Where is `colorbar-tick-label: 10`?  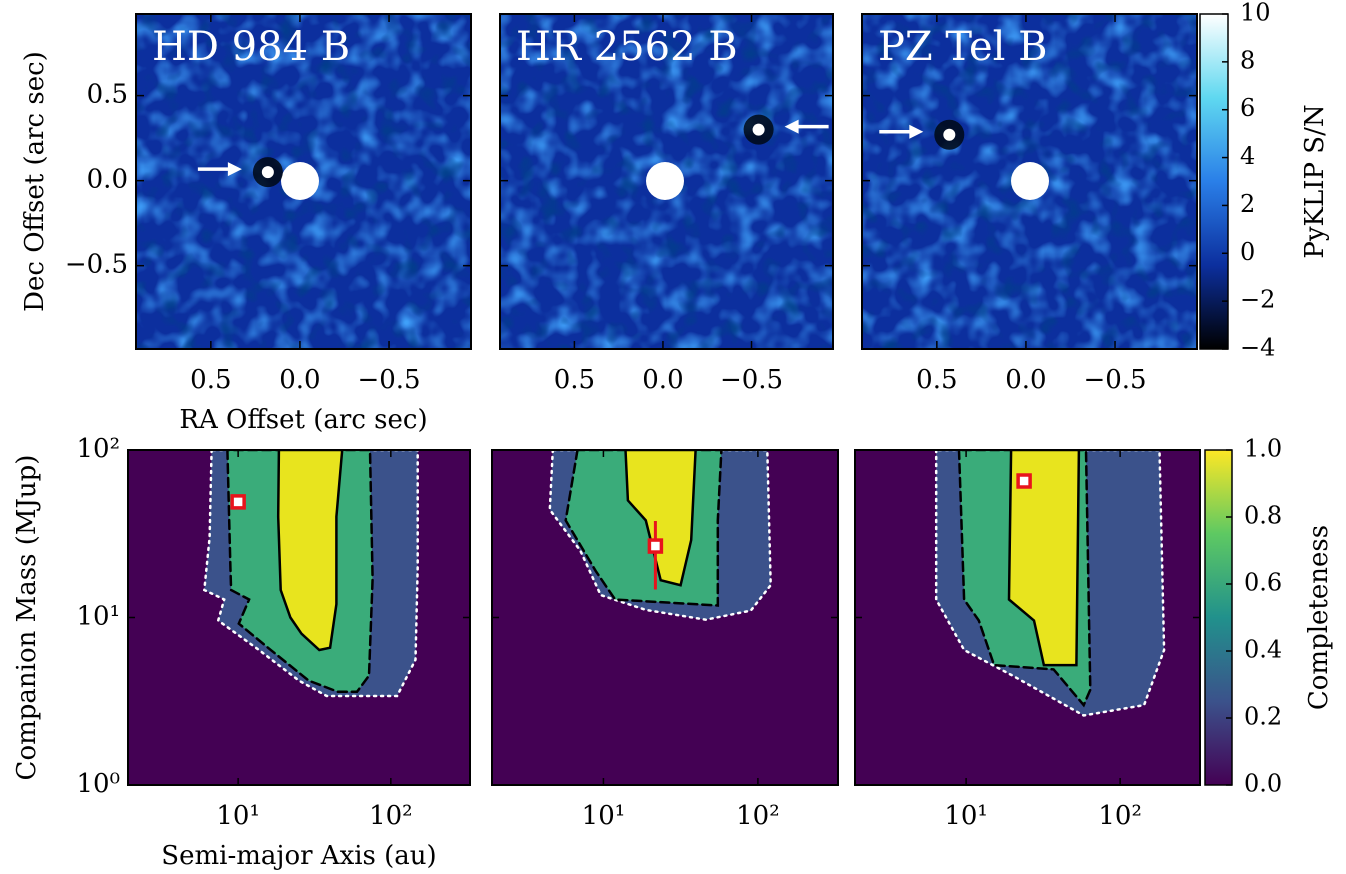
colorbar-tick-label: 10 is located at coordinates (1255, 13).